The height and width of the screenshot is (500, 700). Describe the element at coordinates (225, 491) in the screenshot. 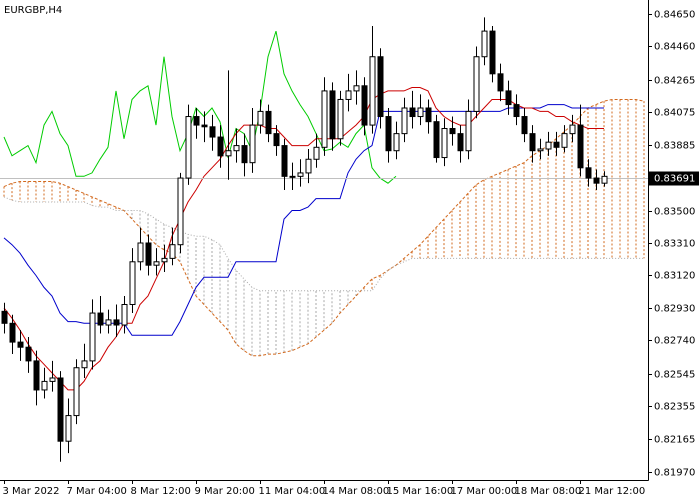

I see `x-tick-label: 9 Mar 20:00` at that location.